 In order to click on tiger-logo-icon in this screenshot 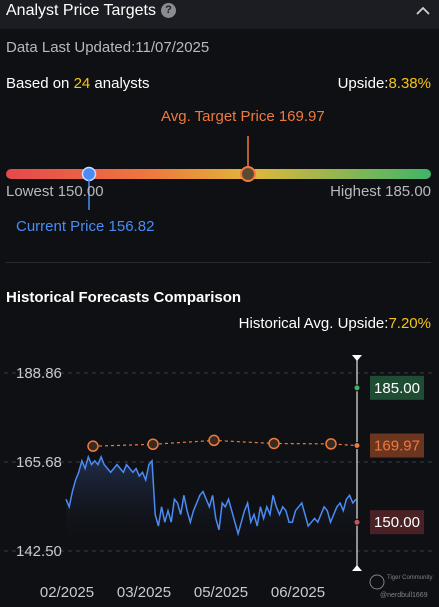, I will do `click(377, 582)`.